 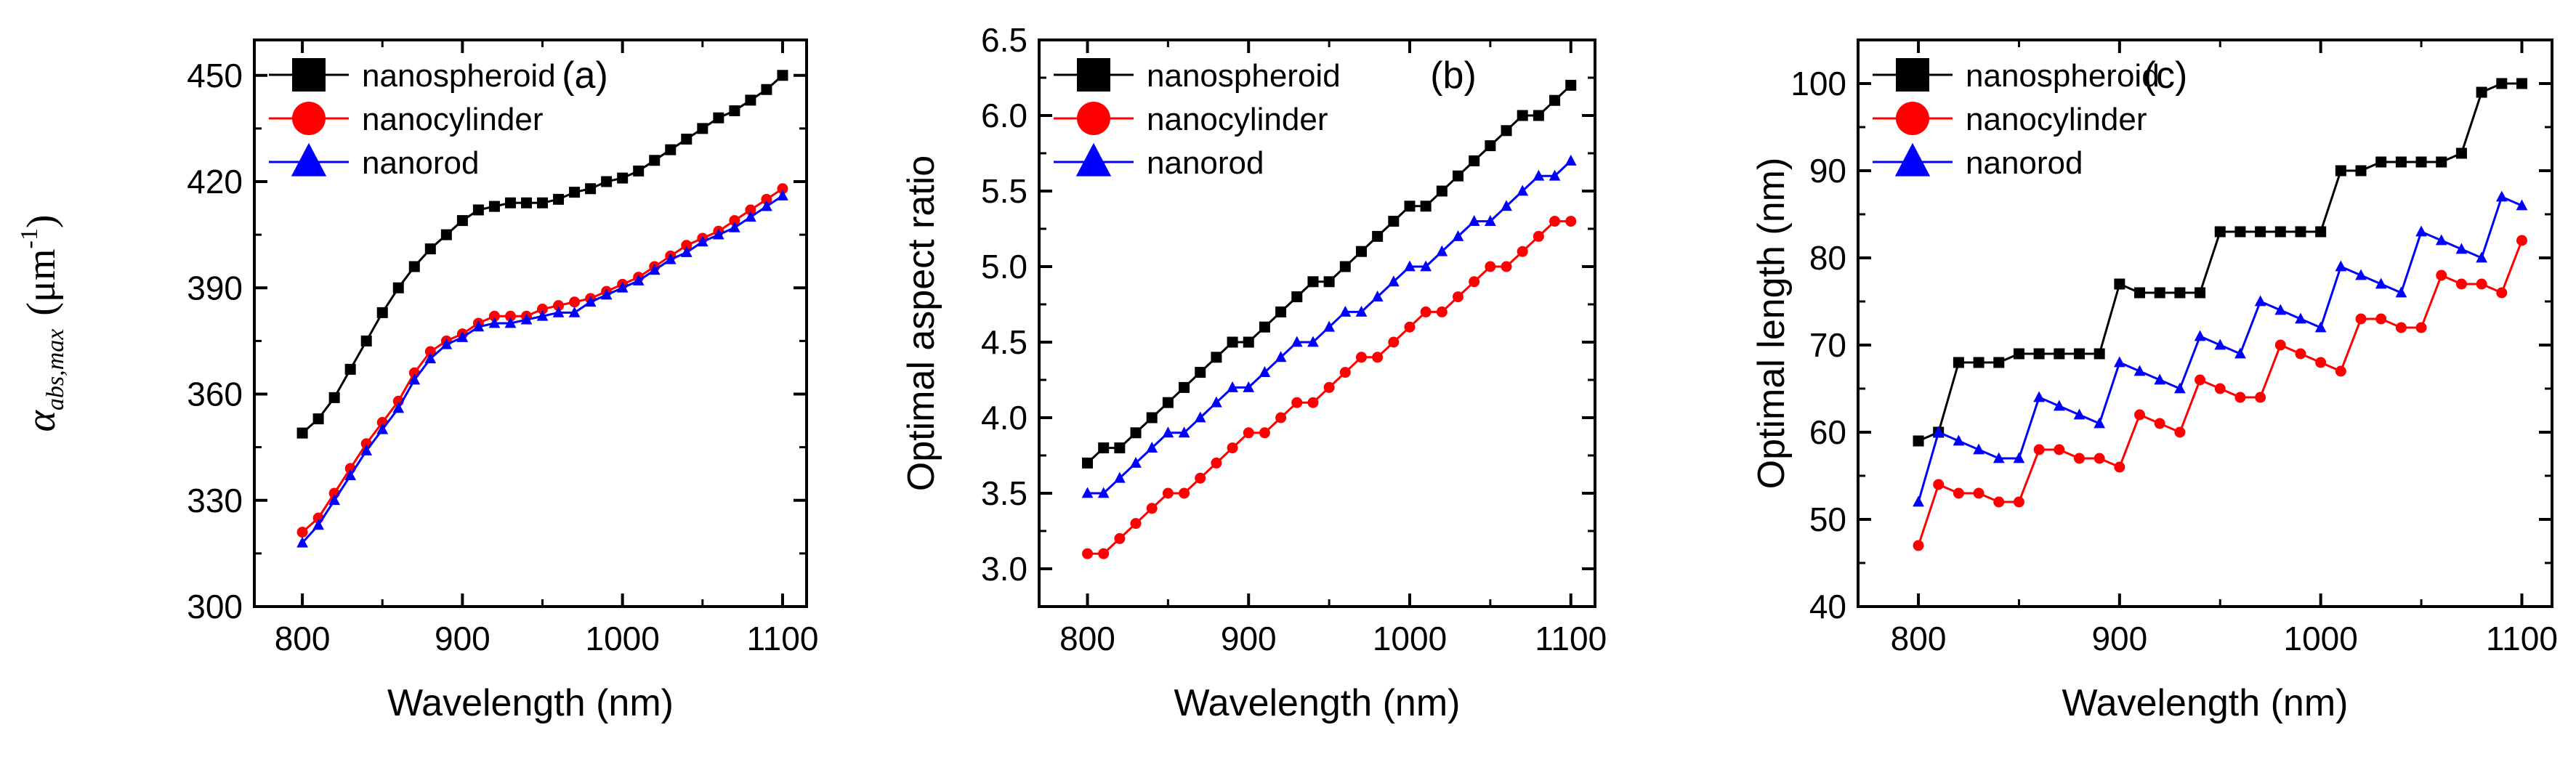 I want to click on series-line-nanorod, so click(x=542, y=369).